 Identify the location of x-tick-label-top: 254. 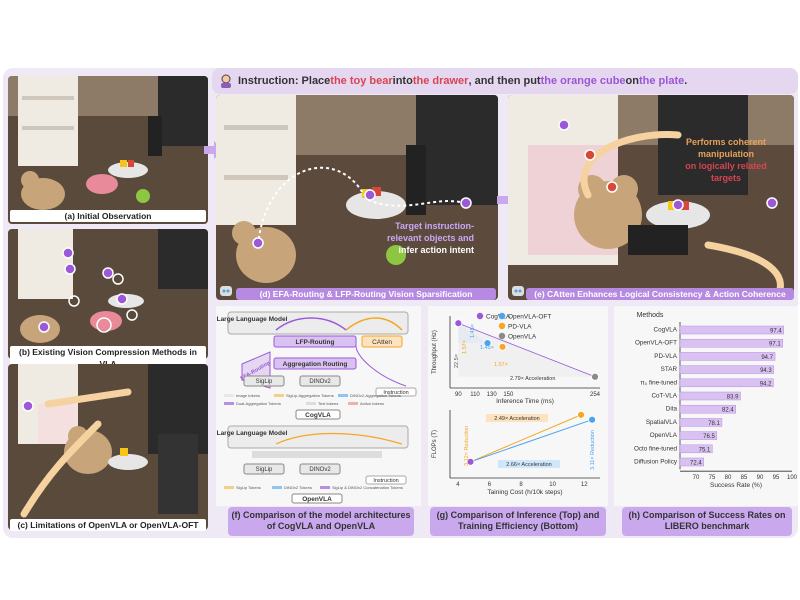
(595, 395).